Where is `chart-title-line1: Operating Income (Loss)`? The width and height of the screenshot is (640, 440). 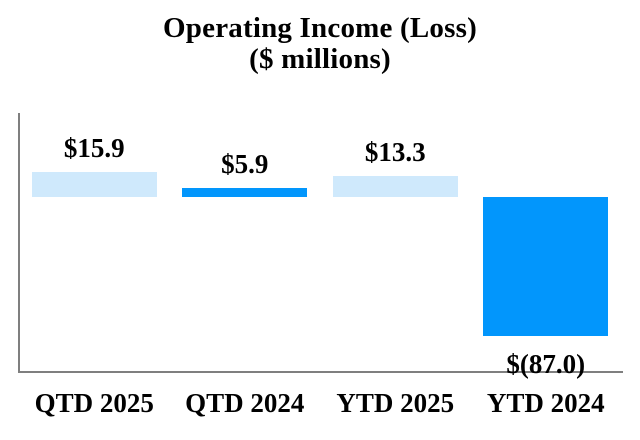 chart-title-line1: Operating Income (Loss) is located at coordinates (320, 28).